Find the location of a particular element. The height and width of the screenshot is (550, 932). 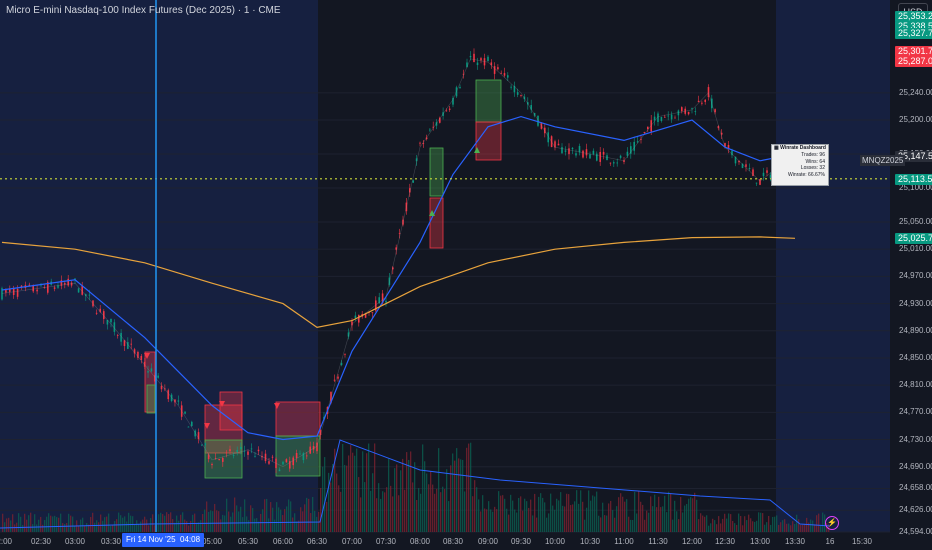

dashboard-title: ▦ Winrate Dashboard is located at coordinates (800, 148).